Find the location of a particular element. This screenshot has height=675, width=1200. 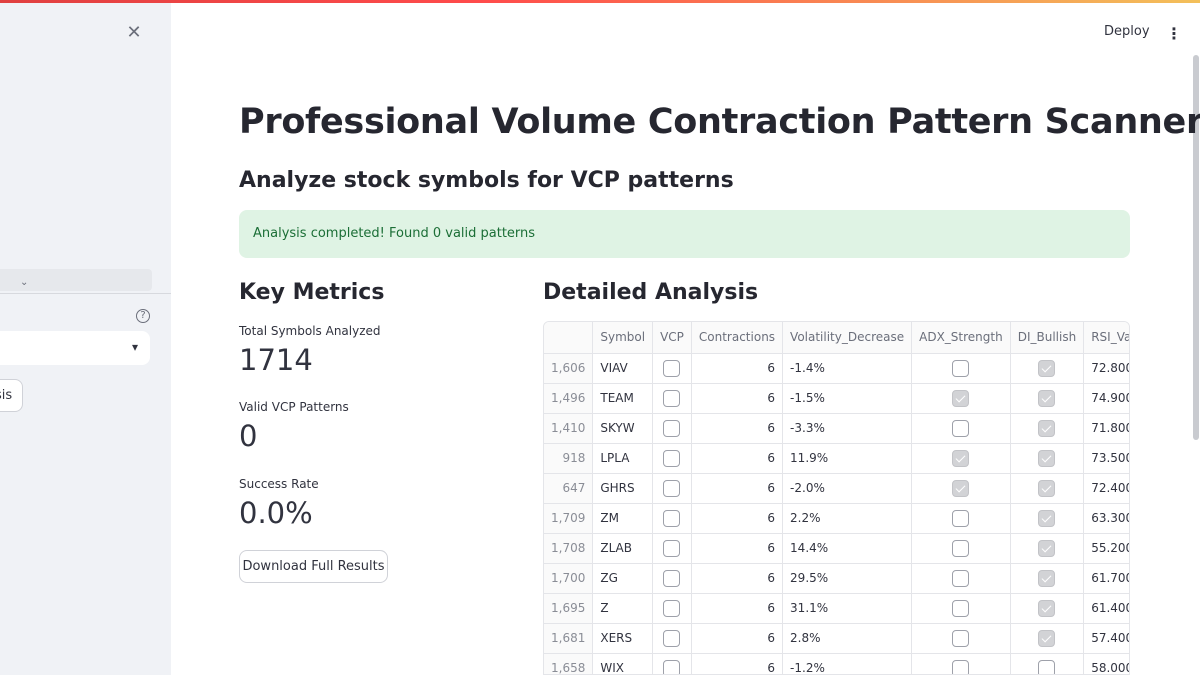

symbol-cell: TEAM is located at coordinates (623, 398).